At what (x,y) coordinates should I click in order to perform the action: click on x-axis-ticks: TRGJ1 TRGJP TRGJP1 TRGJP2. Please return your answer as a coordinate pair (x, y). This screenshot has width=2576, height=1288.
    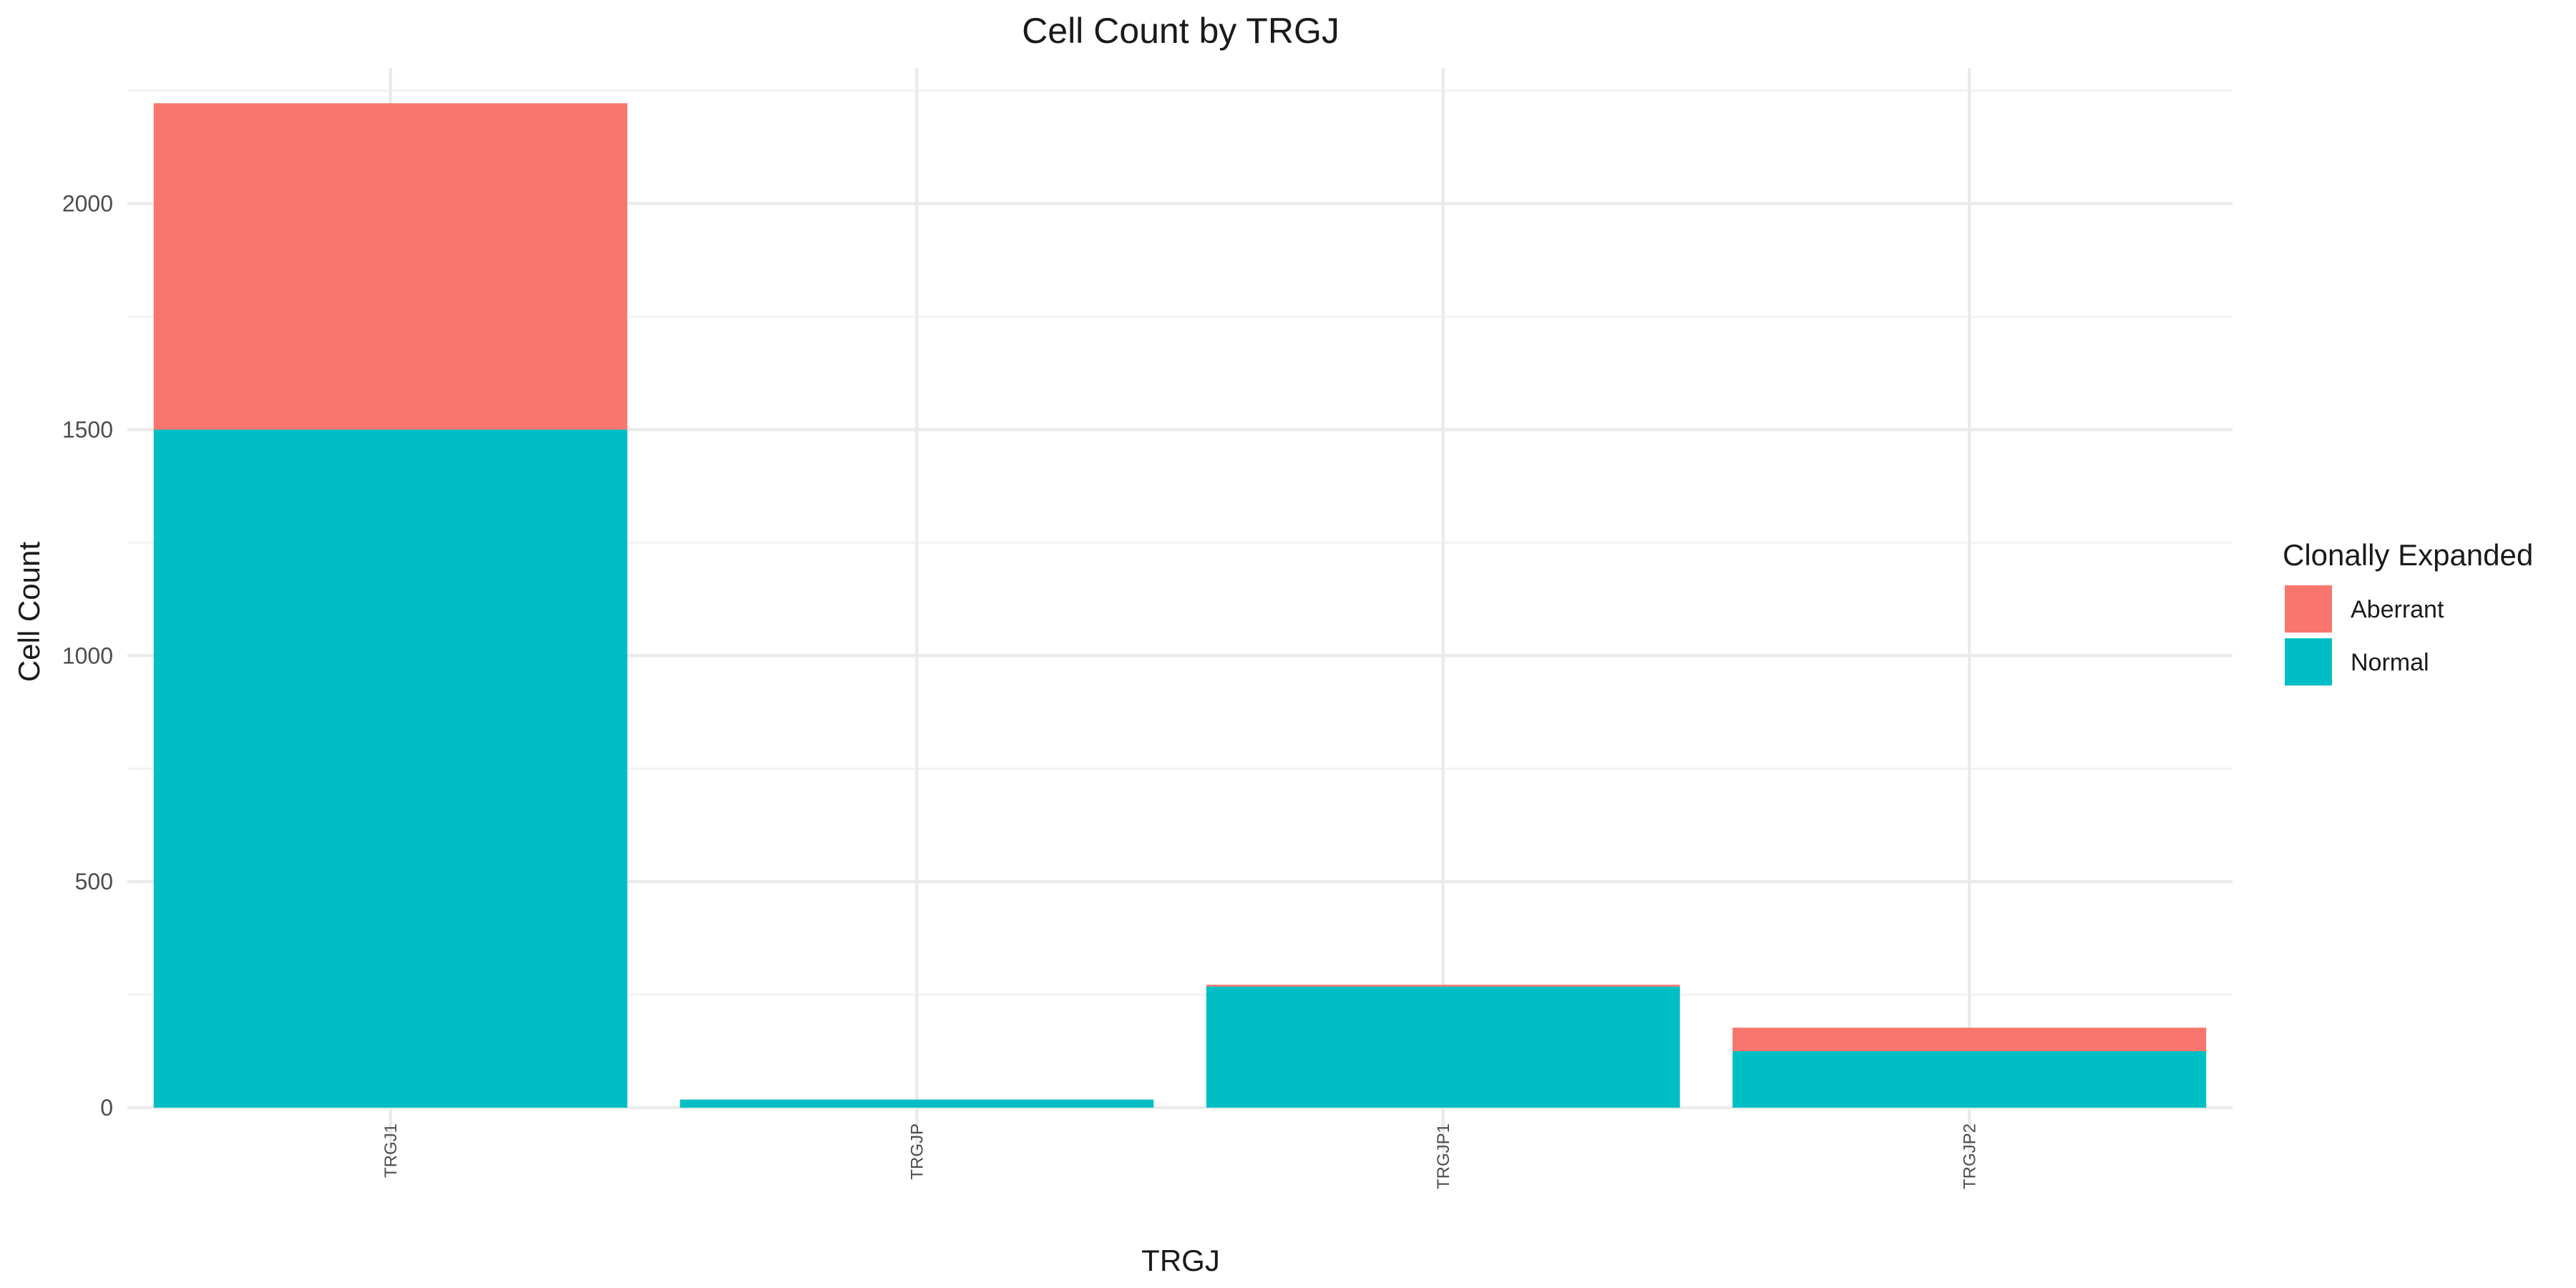
    Looking at the image, I should click on (1180, 1156).